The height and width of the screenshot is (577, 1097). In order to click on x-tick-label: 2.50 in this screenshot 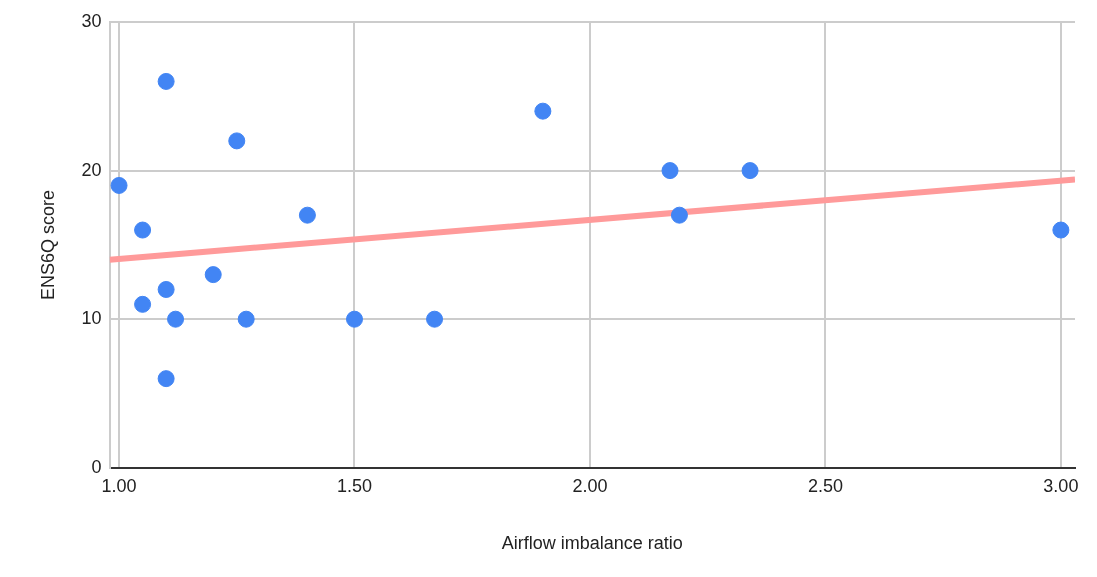, I will do `click(825, 485)`.